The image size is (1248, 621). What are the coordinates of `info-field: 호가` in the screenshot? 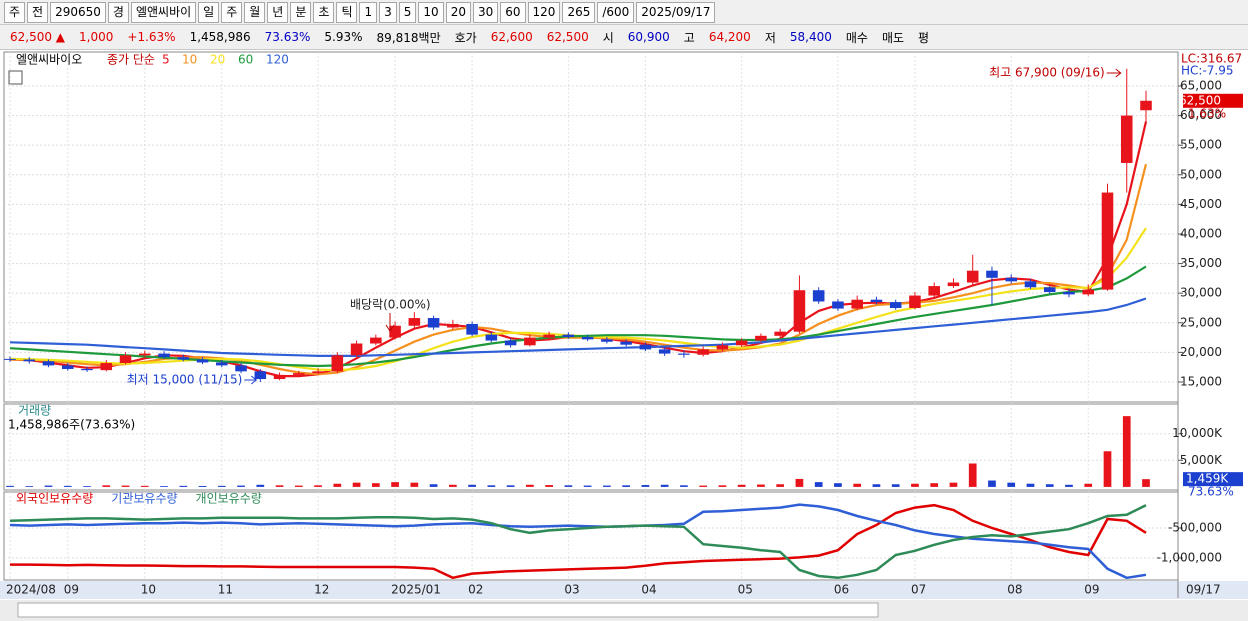 It's located at (465, 37).